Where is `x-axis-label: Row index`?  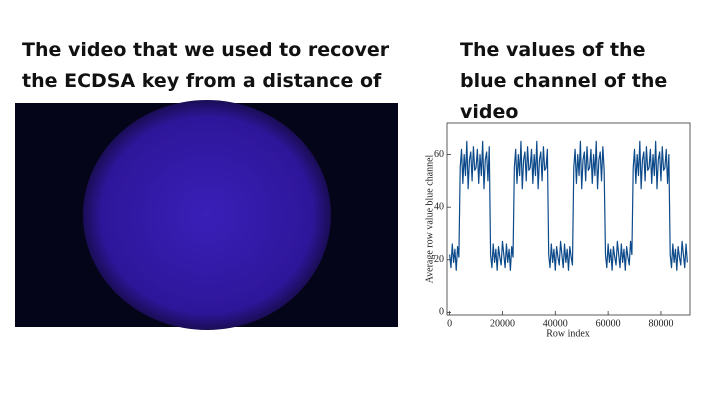
x-axis-label: Row index is located at coordinates (568, 333).